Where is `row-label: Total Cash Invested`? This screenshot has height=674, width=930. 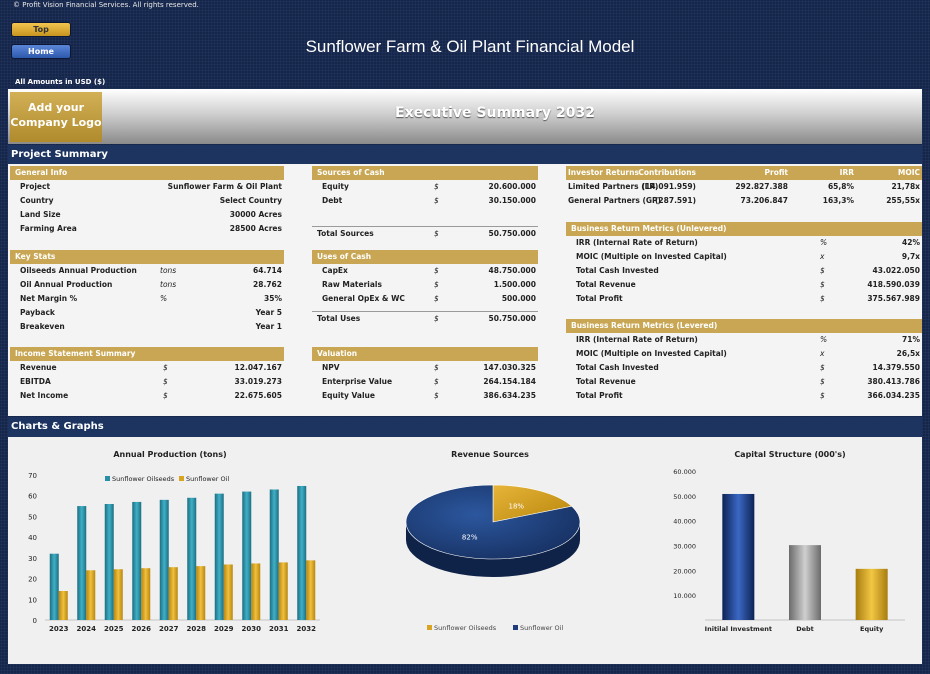 row-label: Total Cash Invested is located at coordinates (617, 367).